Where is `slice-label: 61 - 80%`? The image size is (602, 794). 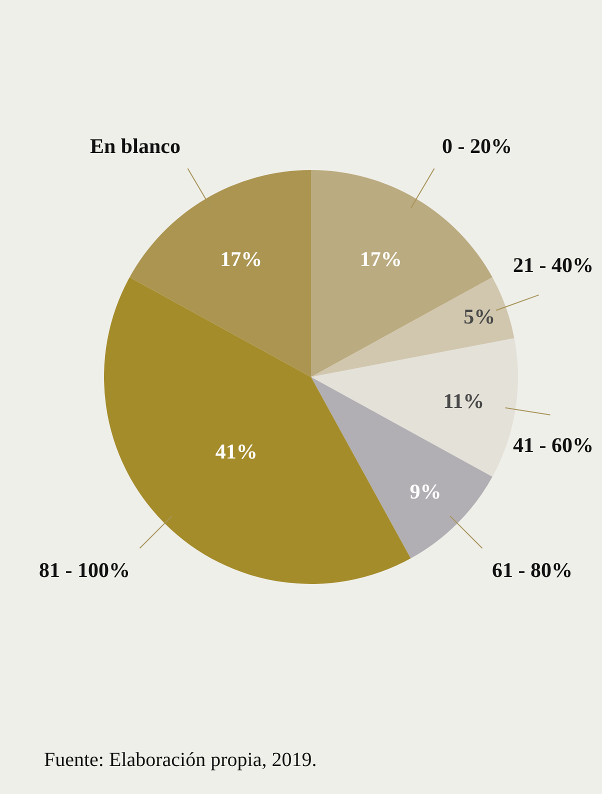 slice-label: 61 - 80% is located at coordinates (532, 570).